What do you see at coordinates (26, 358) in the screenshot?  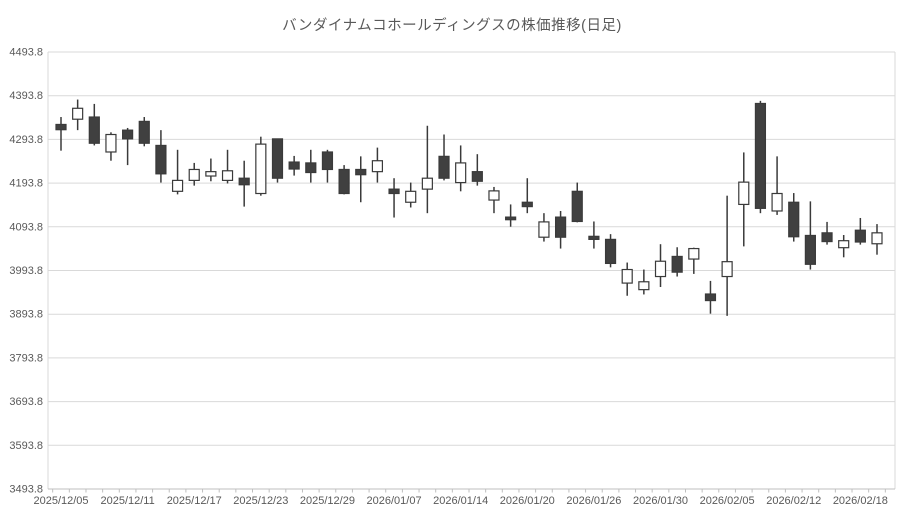 I see `y-axis-label: 3793.8` at bounding box center [26, 358].